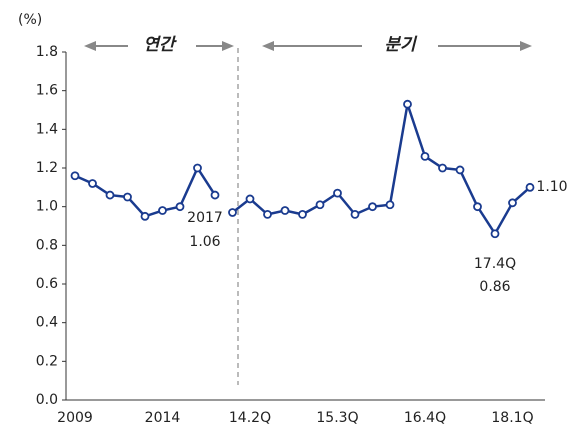  Describe the element at coordinates (47, 284) in the screenshot. I see `y-tick-label: 0.6` at that location.